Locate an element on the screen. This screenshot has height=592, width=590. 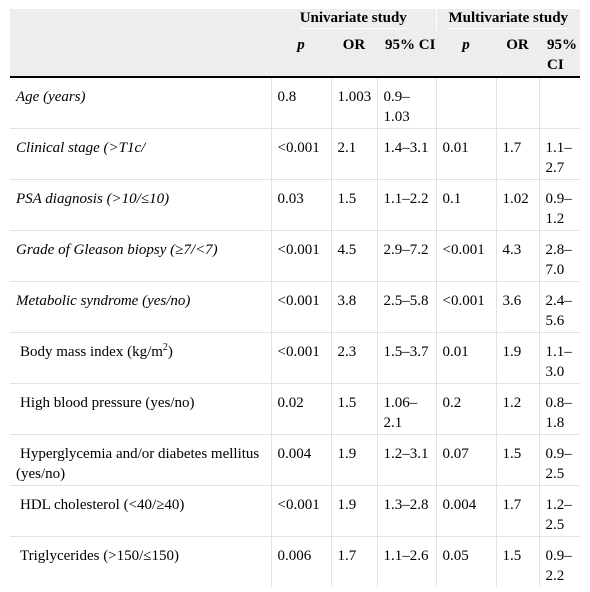
cell-u-or: 1.7 is located at coordinates (353, 561).